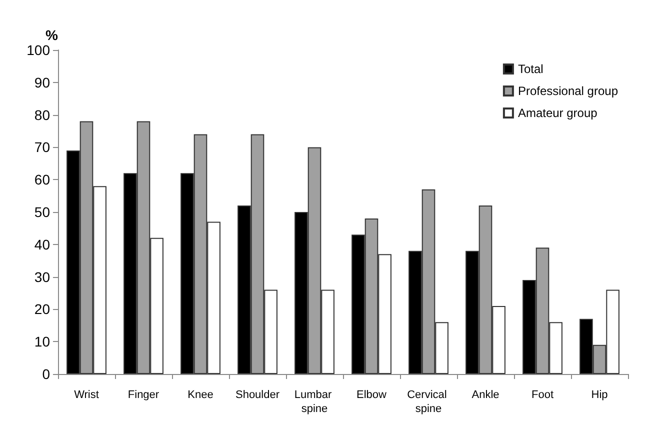  What do you see at coordinates (371, 395) in the screenshot?
I see `x-tick-label: Elbow` at bounding box center [371, 395].